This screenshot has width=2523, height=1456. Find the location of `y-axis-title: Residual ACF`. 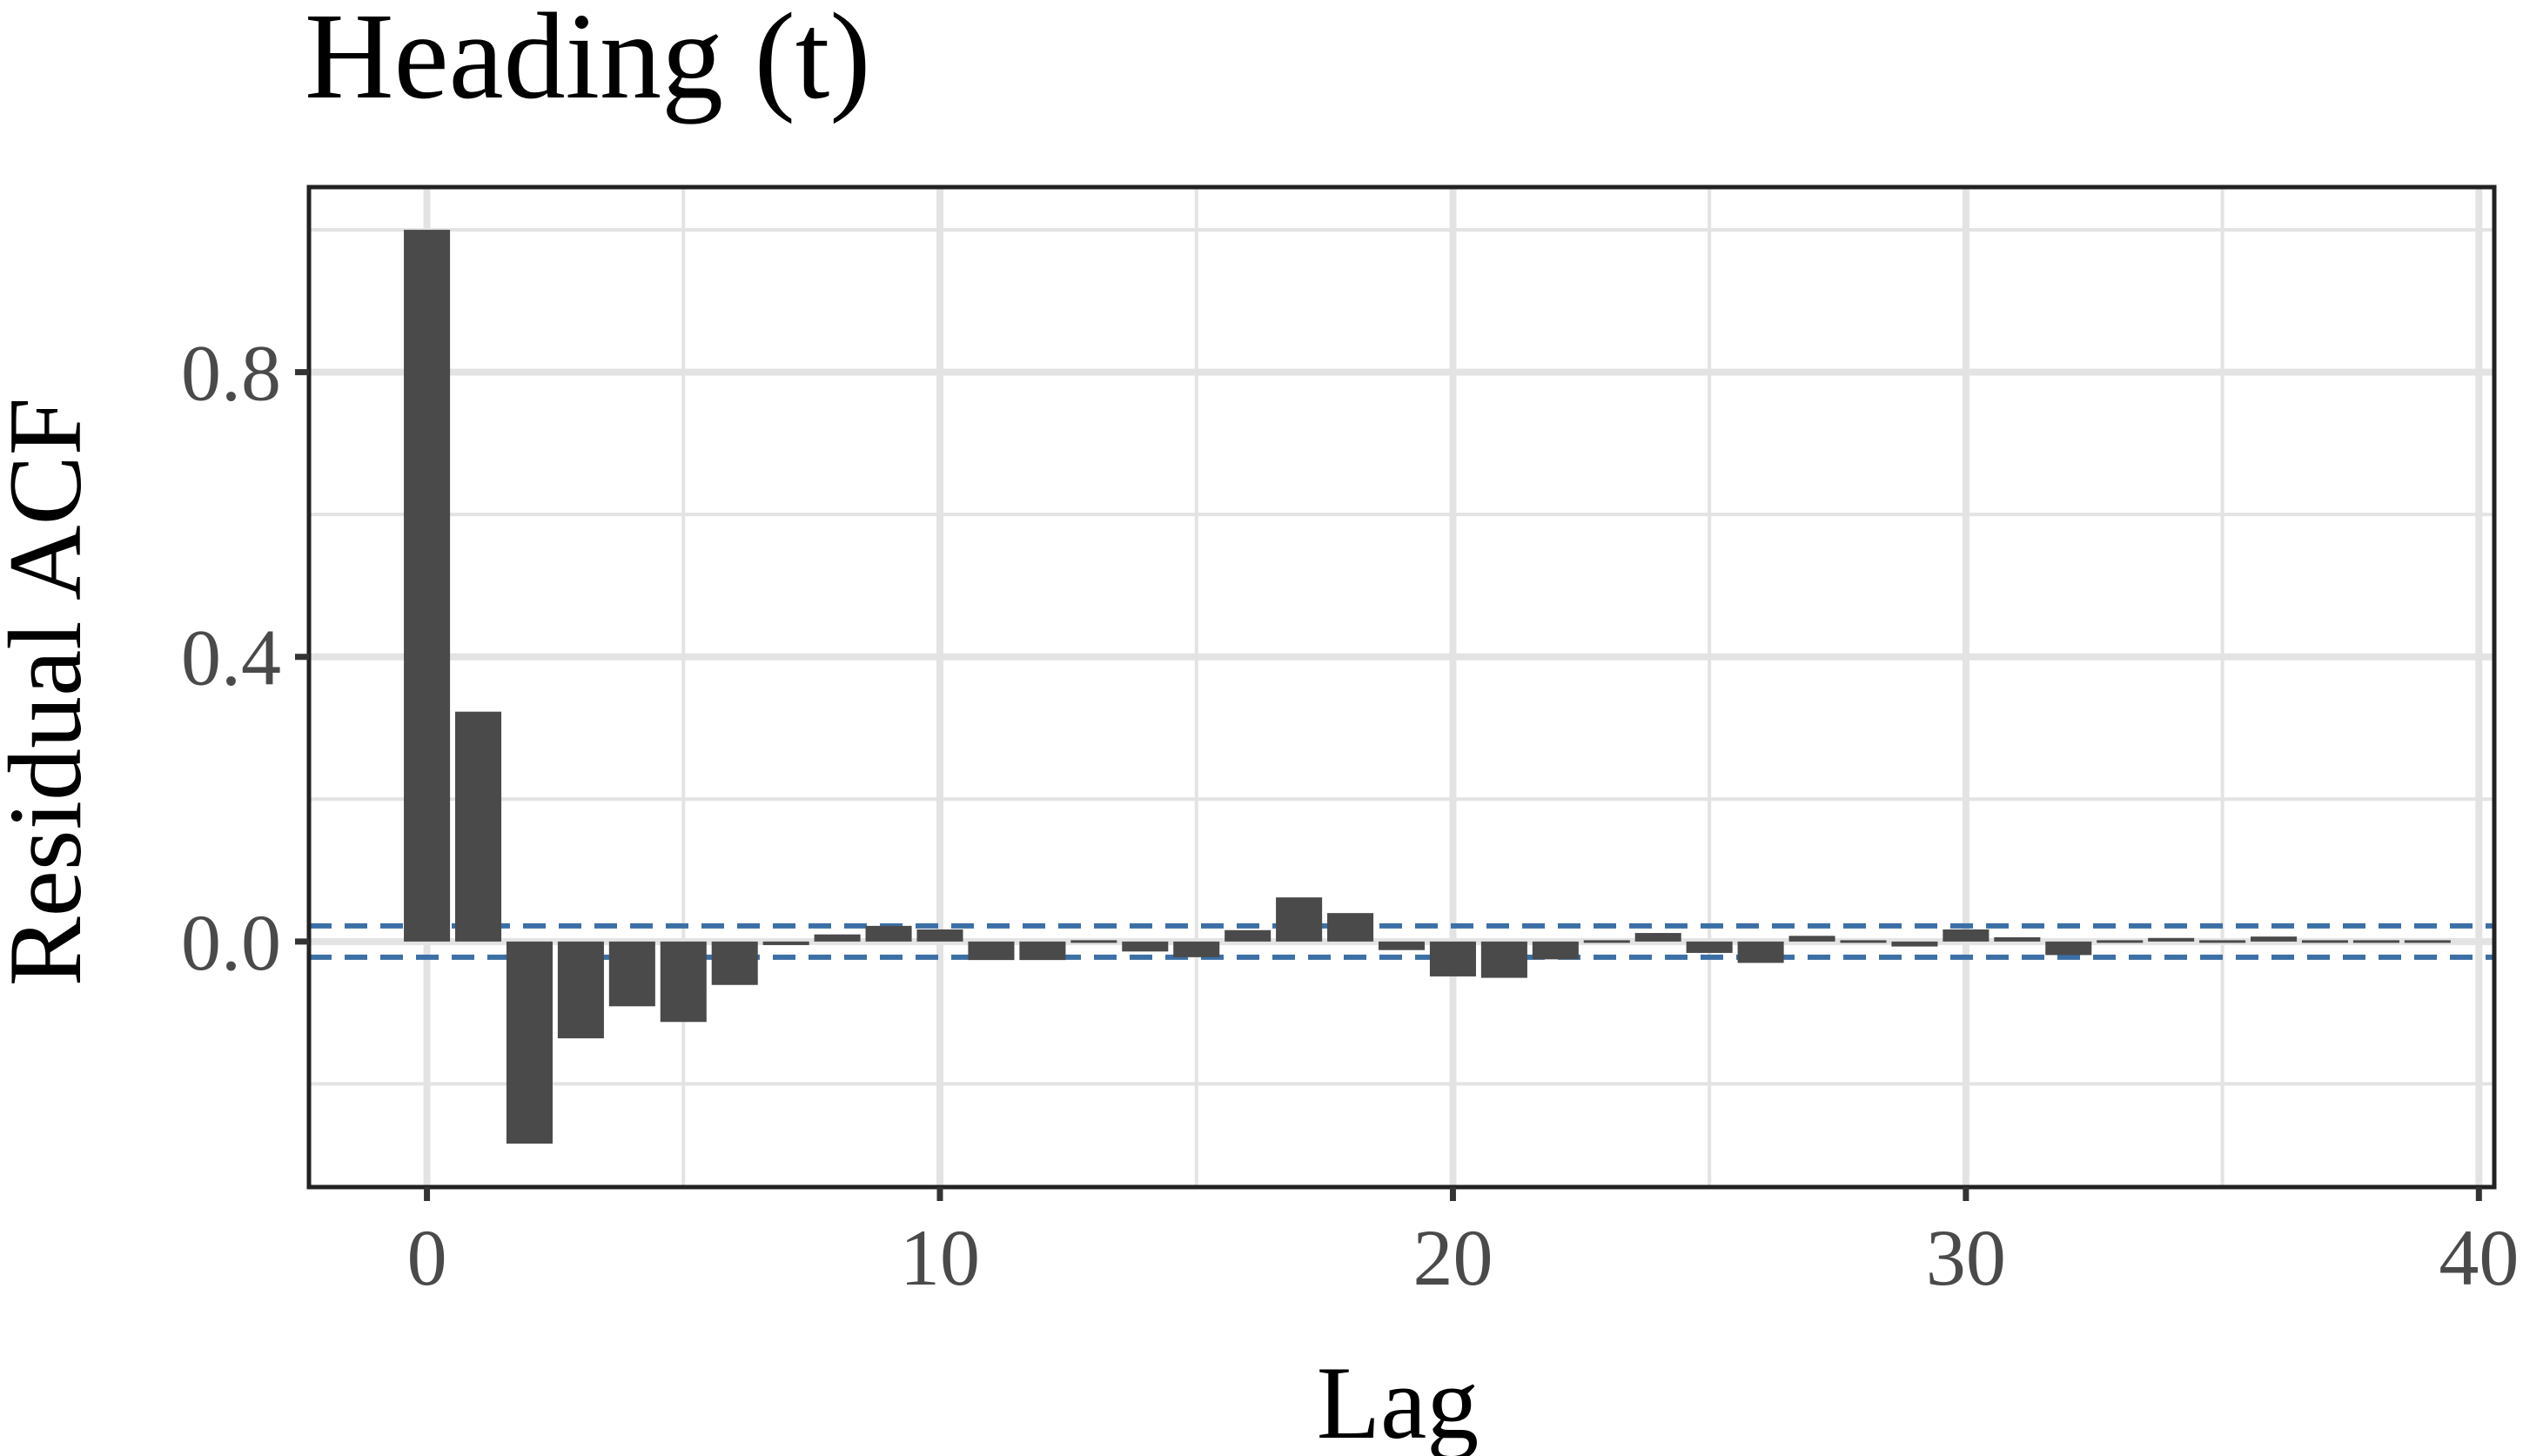

y-axis-title: Residual ACF is located at coordinates (52, 692).